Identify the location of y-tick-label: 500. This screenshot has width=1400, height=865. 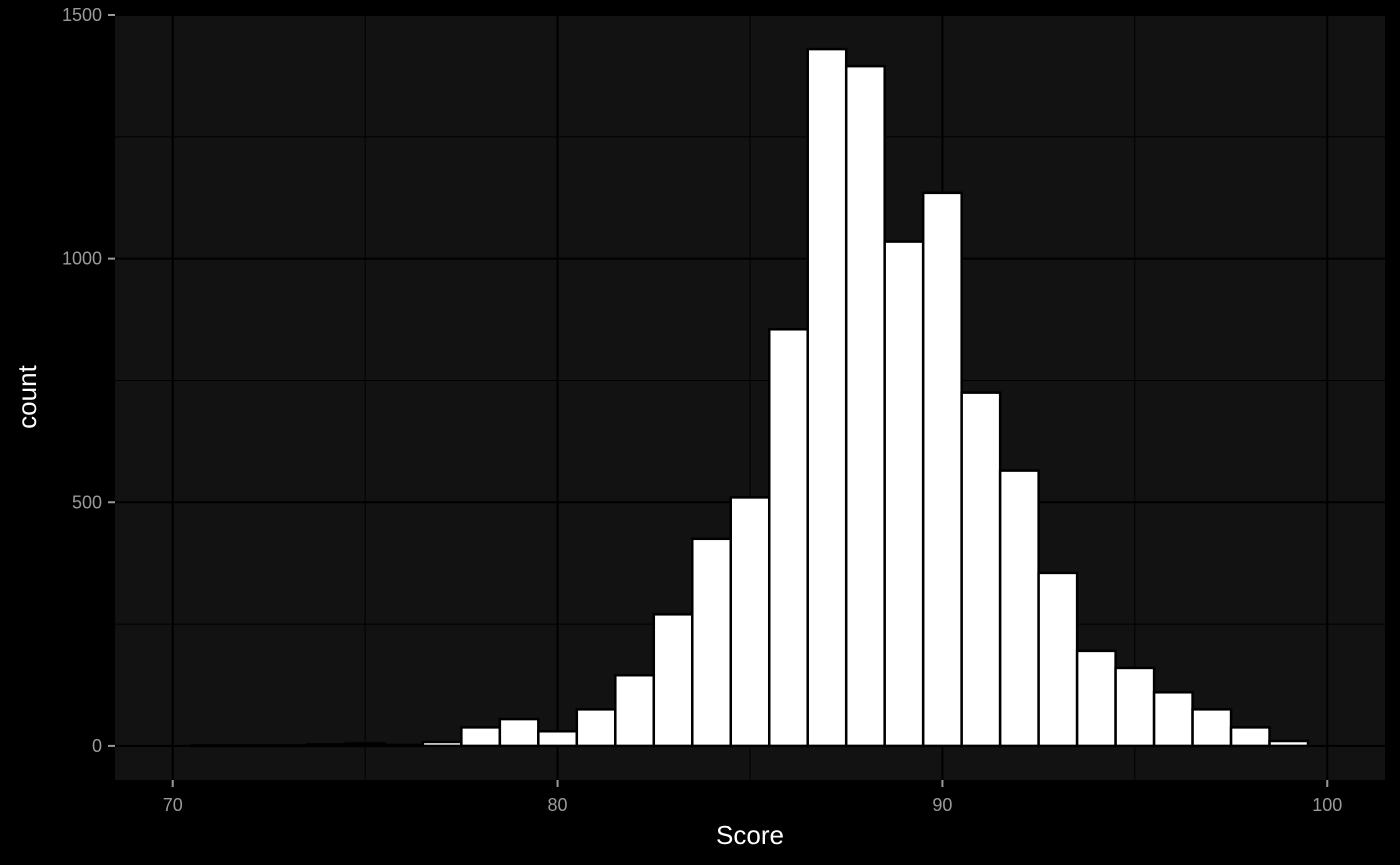
(87, 502).